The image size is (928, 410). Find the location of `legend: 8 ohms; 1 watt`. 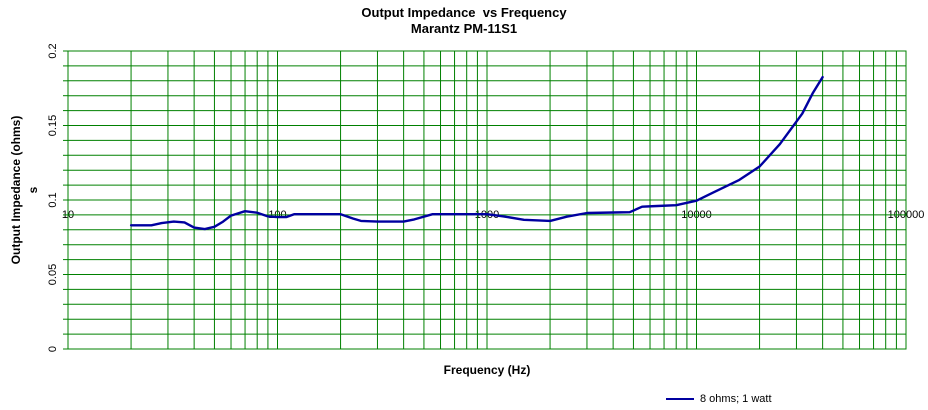

legend: 8 ohms; 1 watt is located at coordinates (719, 399).